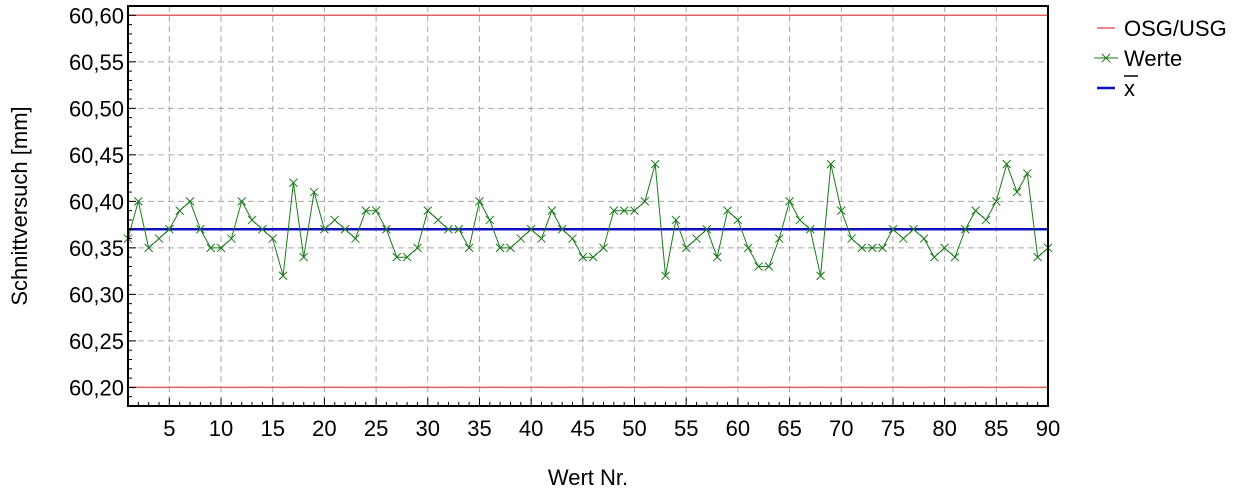 The image size is (1259, 492). I want to click on y-tick-label: 60,35, so click(96, 248).